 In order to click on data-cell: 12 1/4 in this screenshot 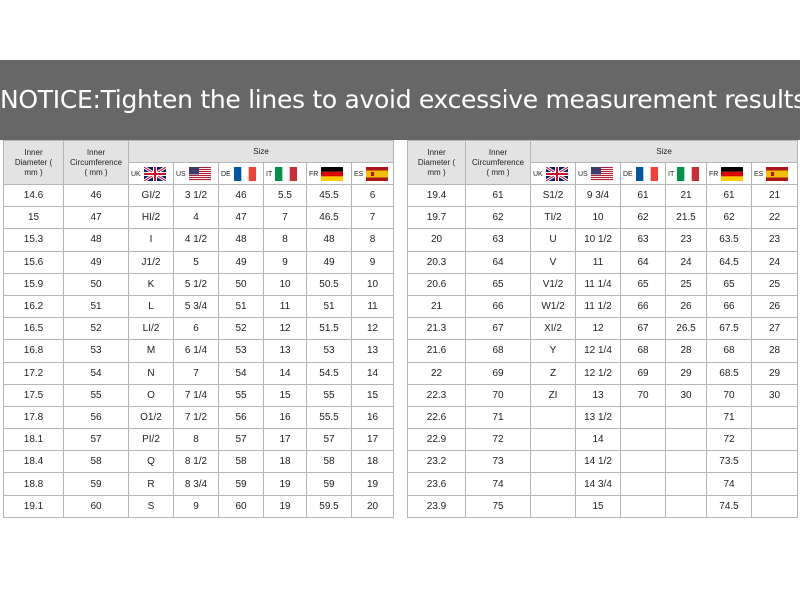, I will do `click(598, 351)`.